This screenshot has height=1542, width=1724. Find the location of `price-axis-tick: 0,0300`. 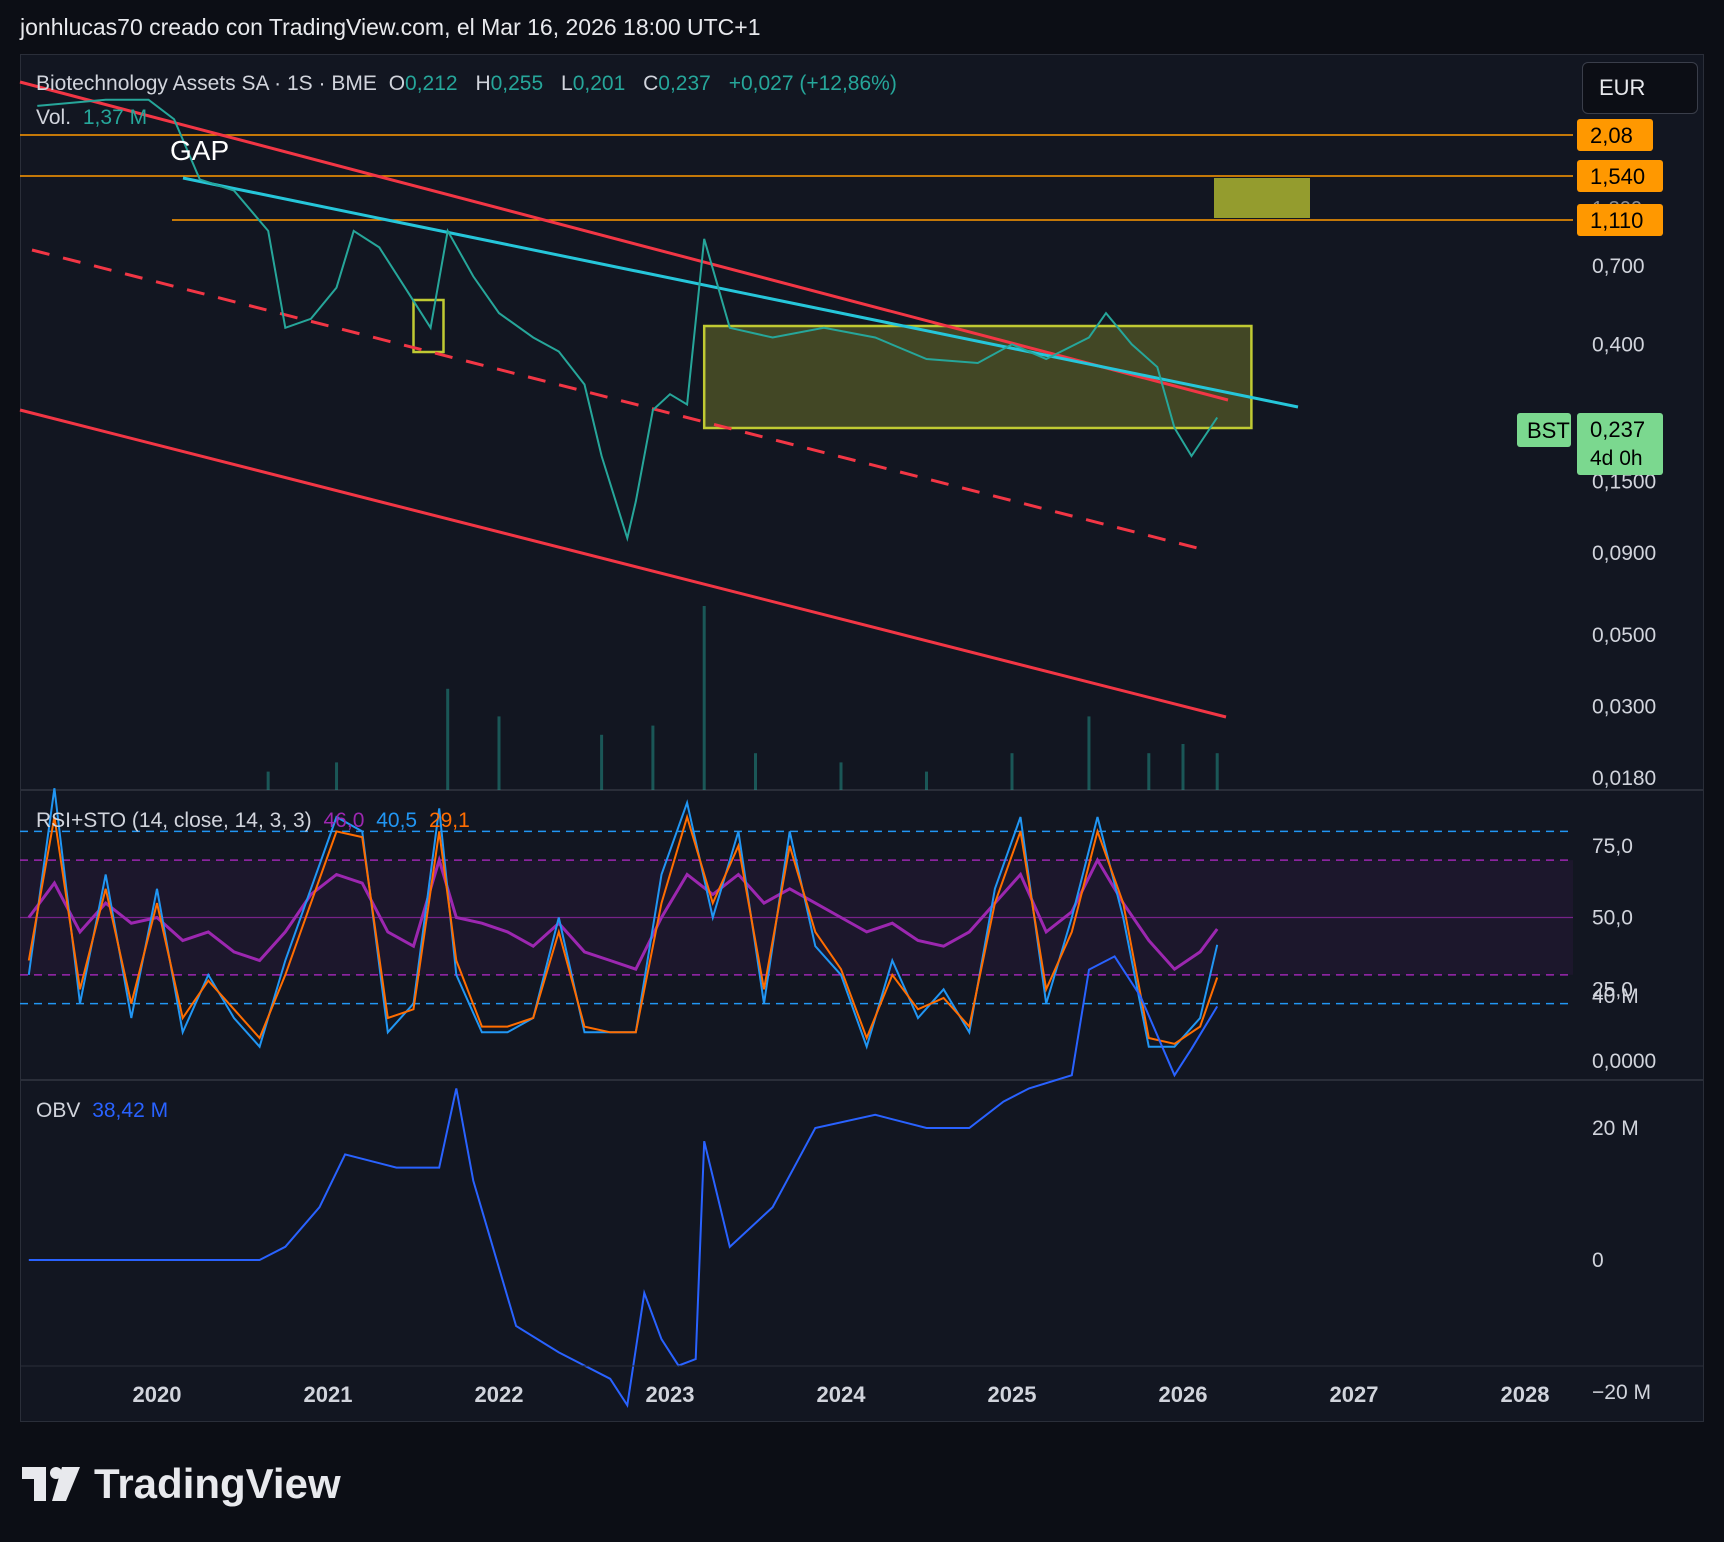

price-axis-tick: 0,0300 is located at coordinates (1624, 707).